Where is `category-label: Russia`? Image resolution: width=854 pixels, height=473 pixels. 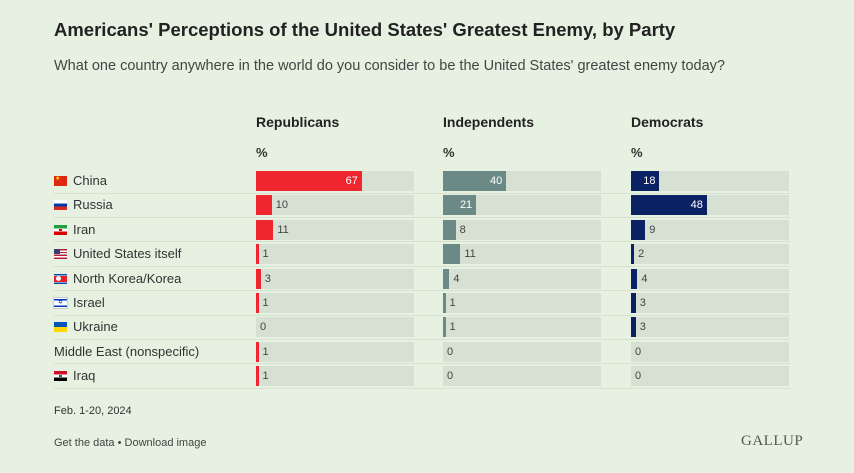
category-label: Russia is located at coordinates (93, 205).